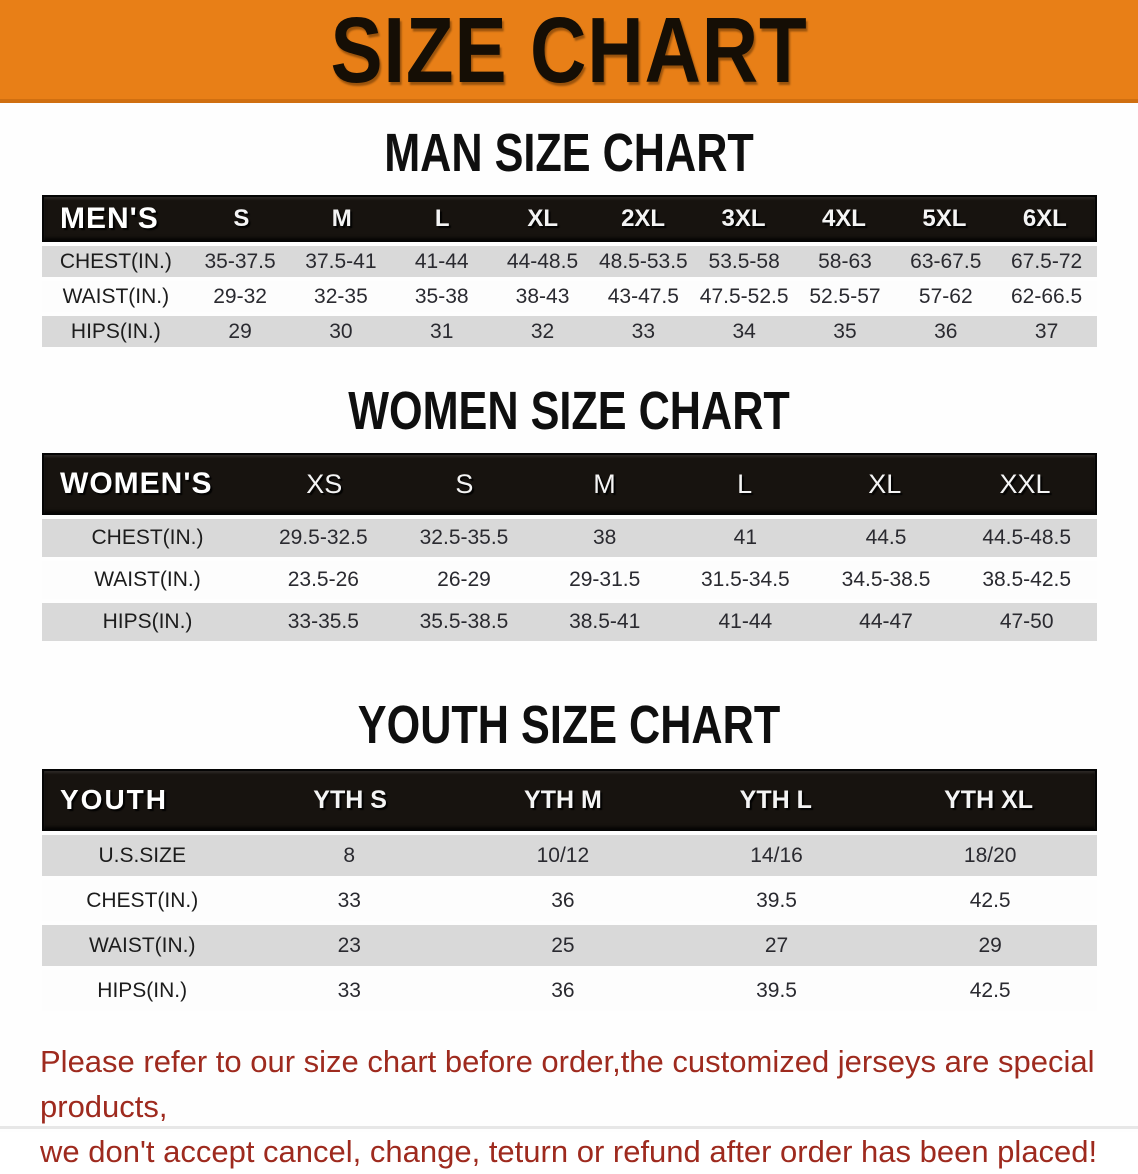 The height and width of the screenshot is (1174, 1138). Describe the element at coordinates (944, 218) in the screenshot. I see `mens-column-5xl: 5XL` at that location.